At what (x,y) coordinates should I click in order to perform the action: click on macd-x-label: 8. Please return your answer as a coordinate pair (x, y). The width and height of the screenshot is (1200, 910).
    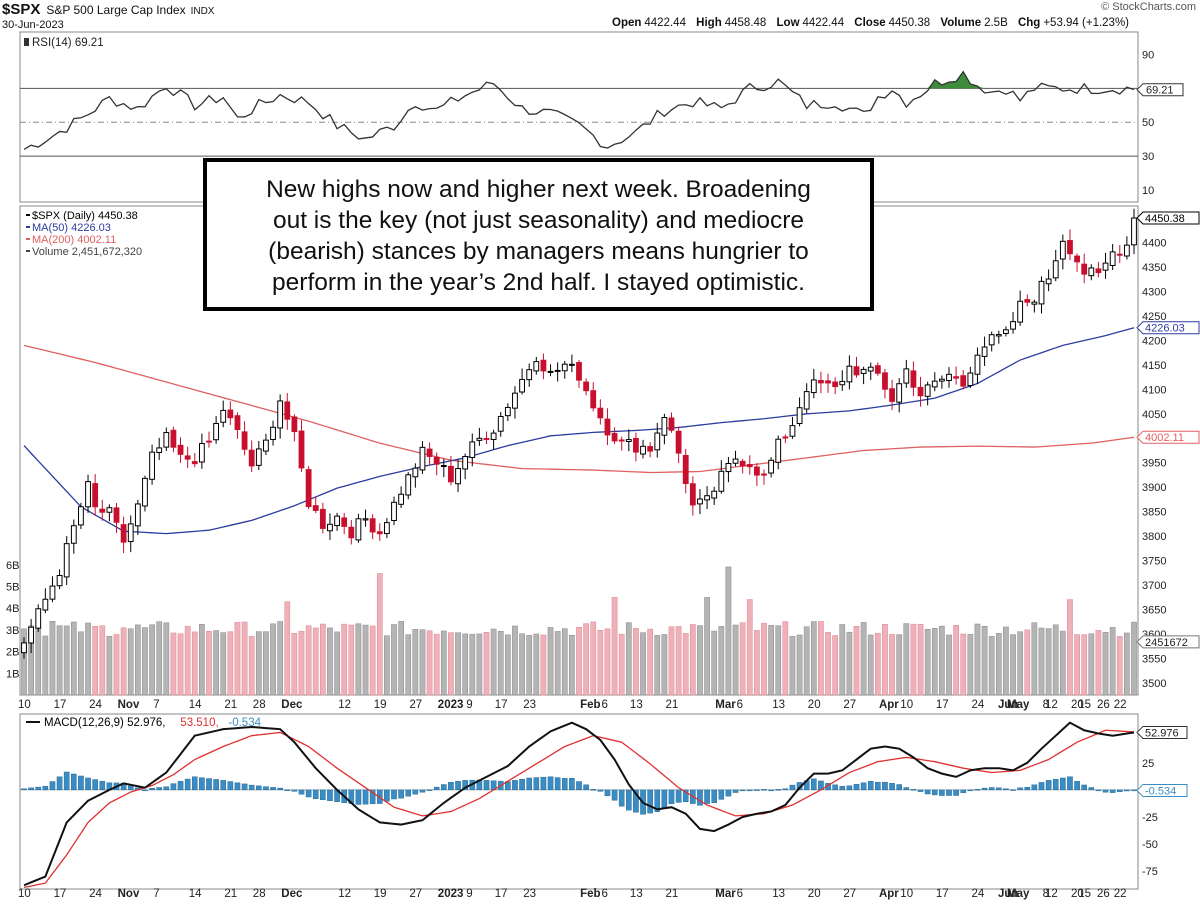
    Looking at the image, I should click on (1046, 894).